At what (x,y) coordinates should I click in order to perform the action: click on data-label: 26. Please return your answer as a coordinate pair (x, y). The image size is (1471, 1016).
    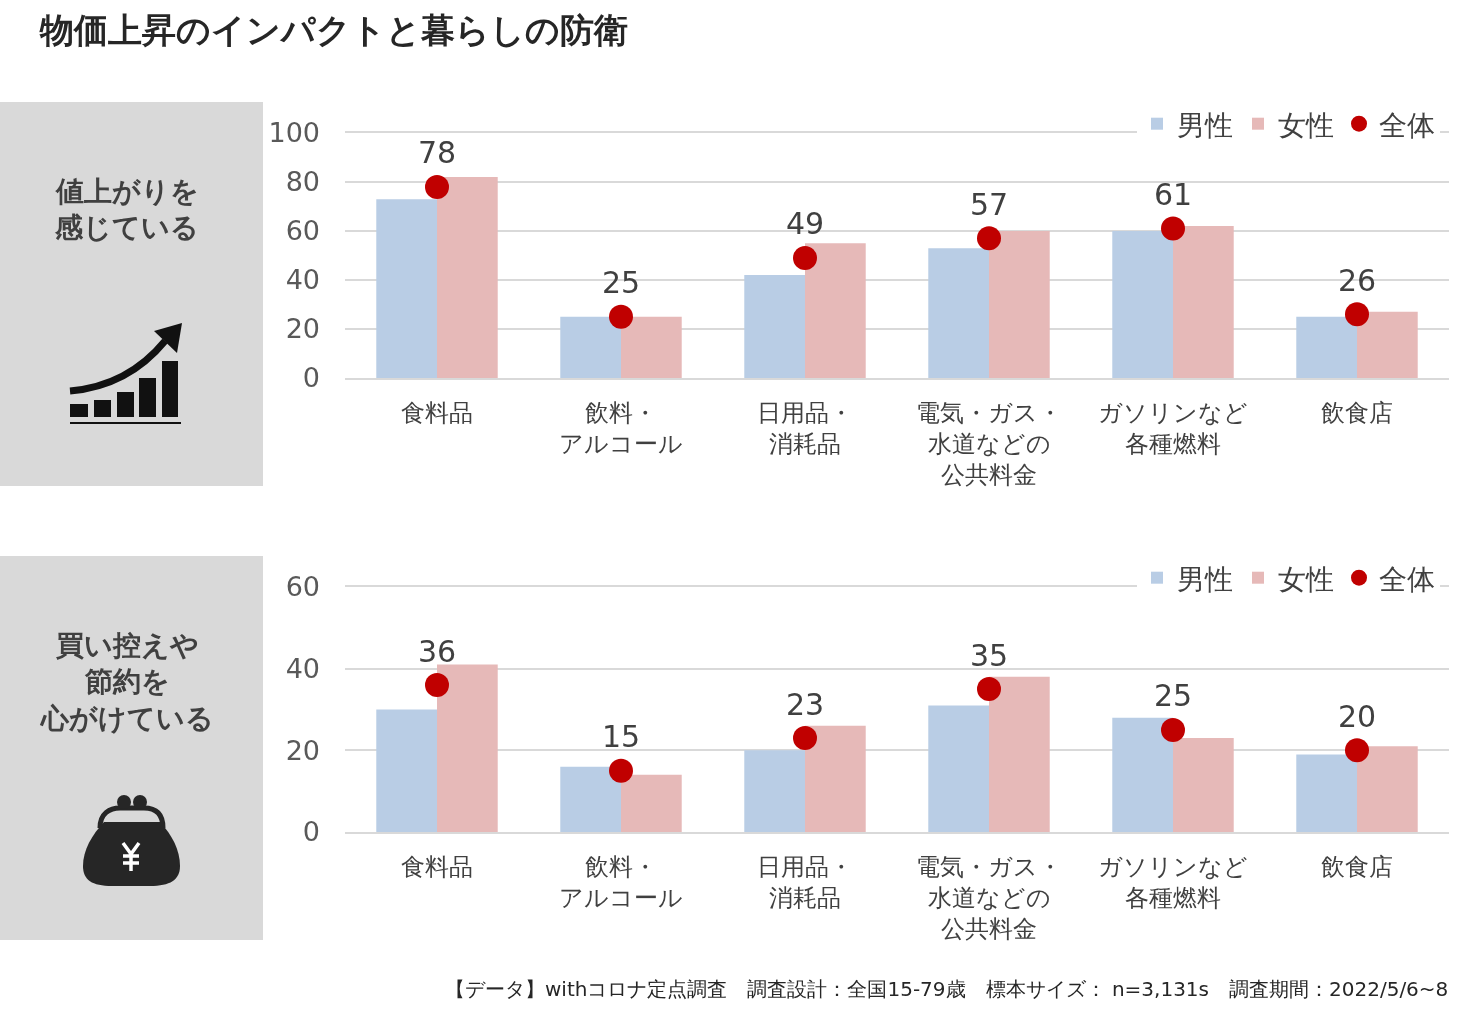
    Looking at the image, I should click on (1357, 280).